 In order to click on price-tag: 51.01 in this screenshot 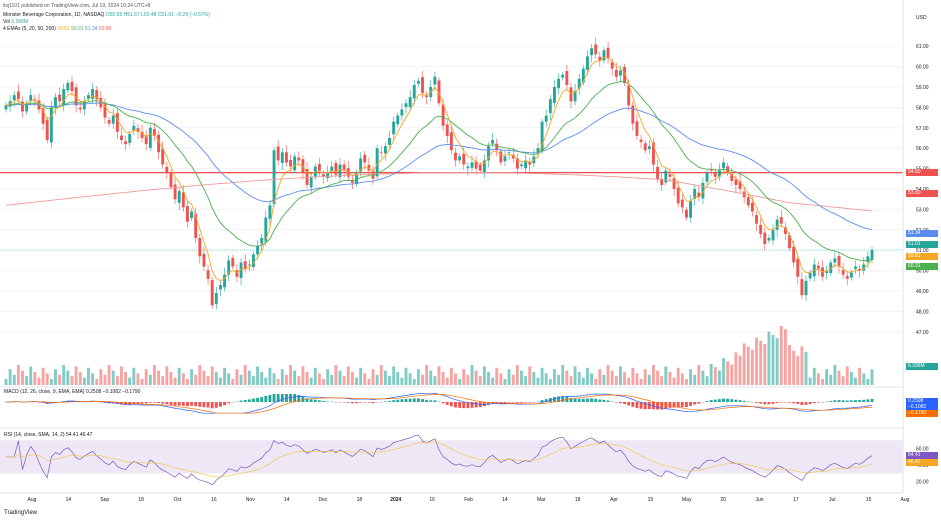, I will do `click(922, 244)`.